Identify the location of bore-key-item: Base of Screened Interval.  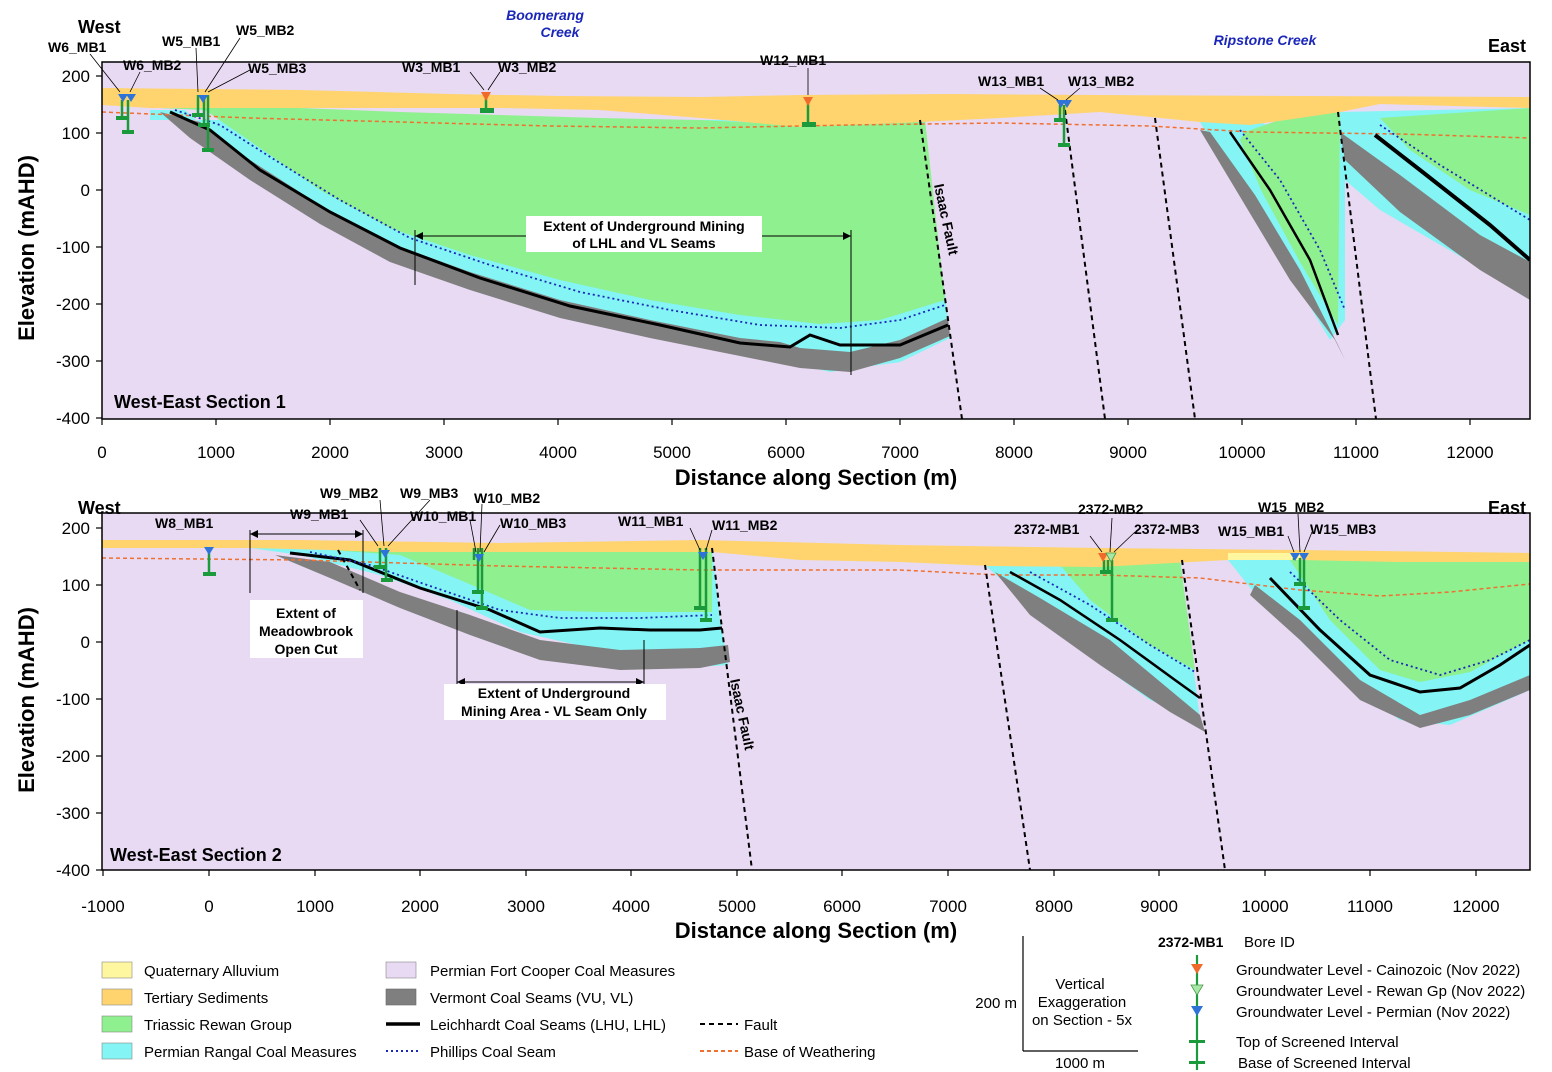
(1324, 1063).